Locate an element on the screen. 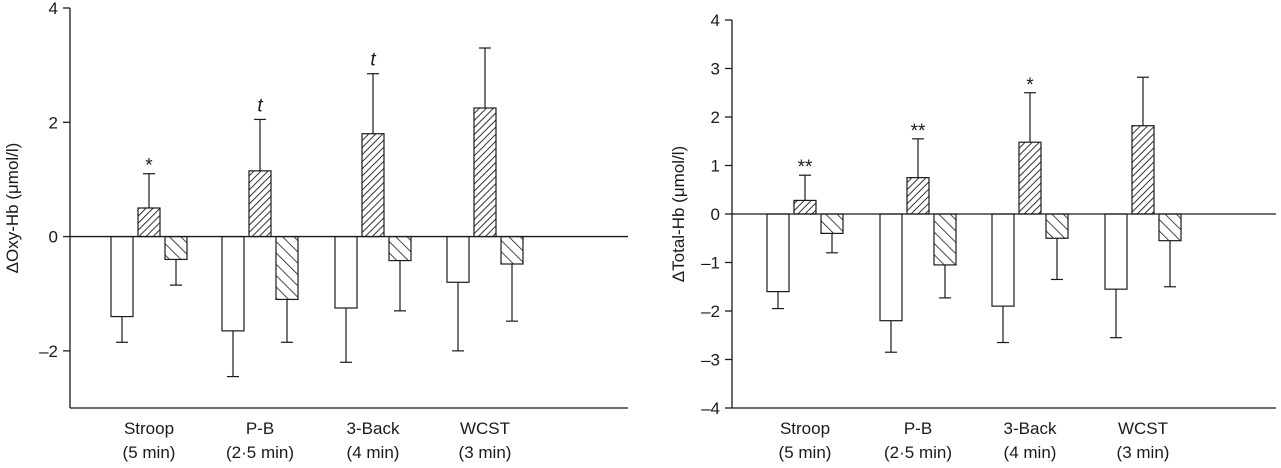 The image size is (1281, 468). y-tick-label: –1 is located at coordinates (710, 263).